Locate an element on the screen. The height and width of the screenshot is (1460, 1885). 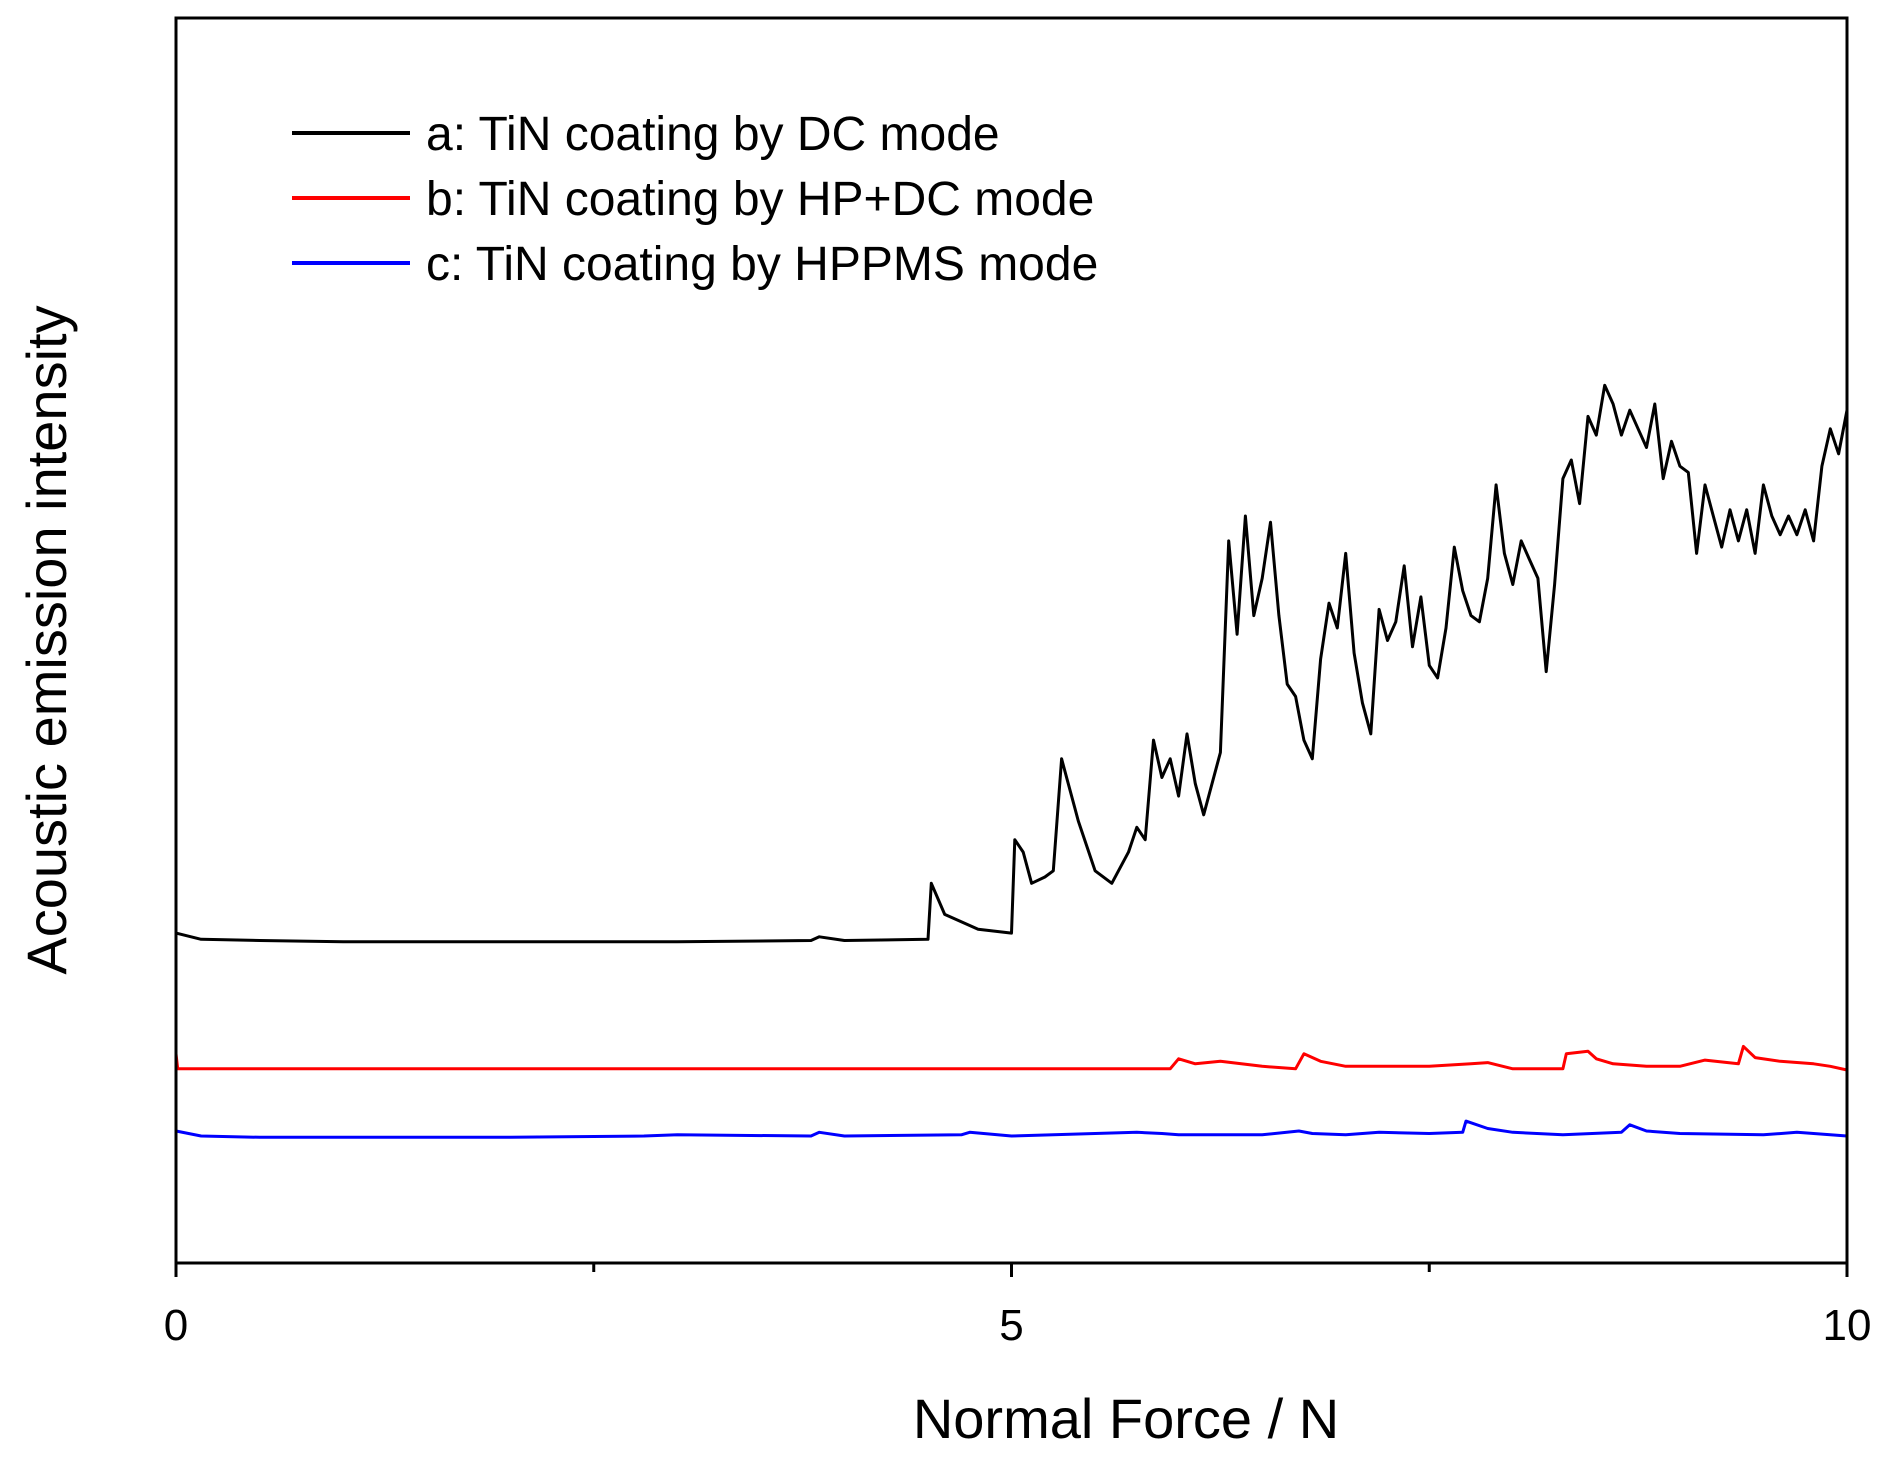
legend-label-a: a: TiN coating by DC mode is located at coordinates (713, 134).